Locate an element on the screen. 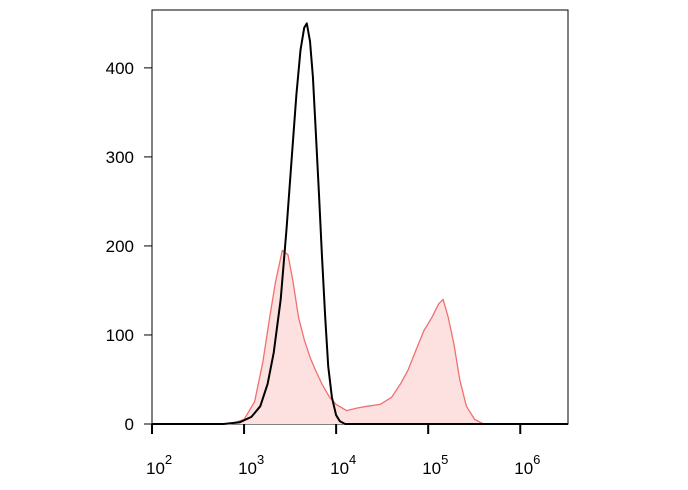 This screenshot has height=490, width=688. y-tick-label: 200 is located at coordinates (120, 246).